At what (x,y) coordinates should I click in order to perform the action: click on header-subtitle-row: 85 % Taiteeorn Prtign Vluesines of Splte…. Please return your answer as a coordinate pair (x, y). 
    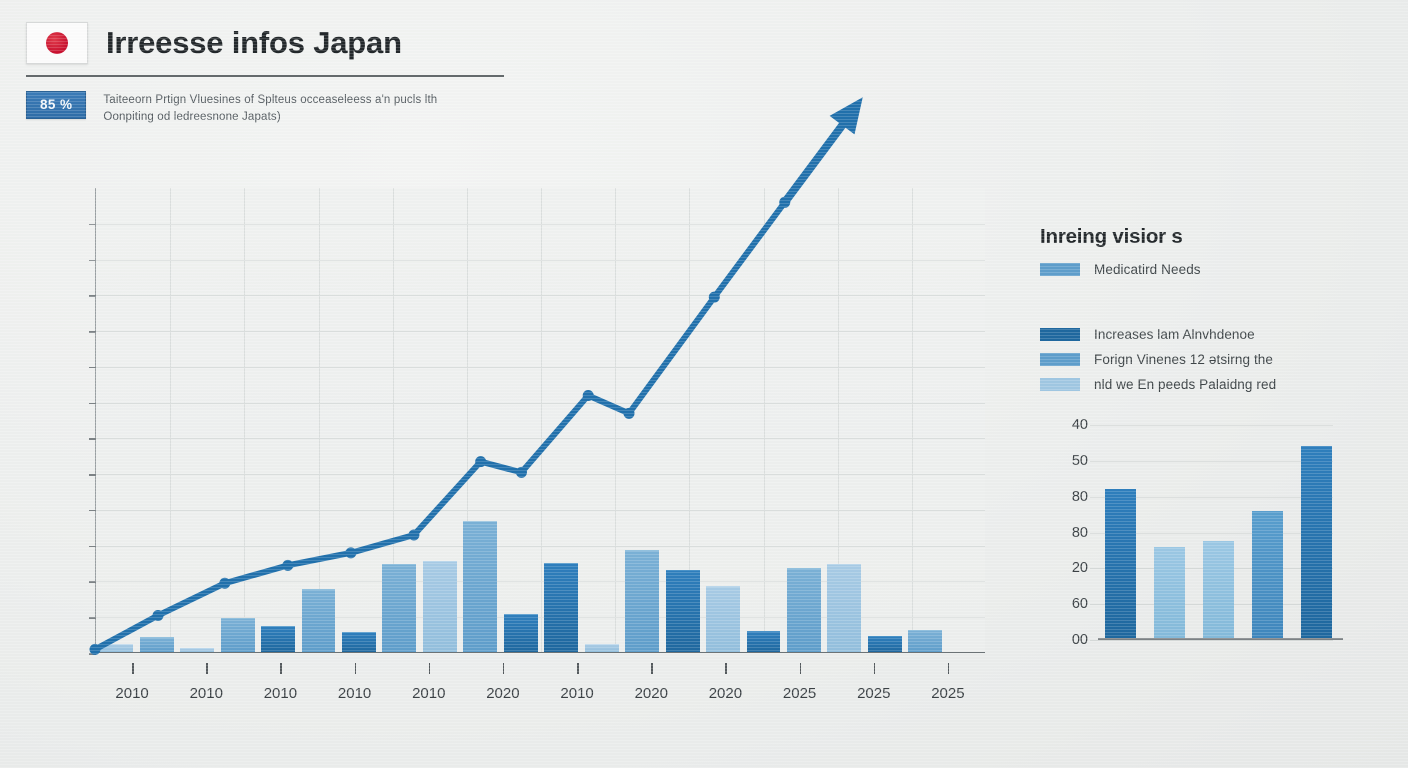
    Looking at the image, I should click on (271, 109).